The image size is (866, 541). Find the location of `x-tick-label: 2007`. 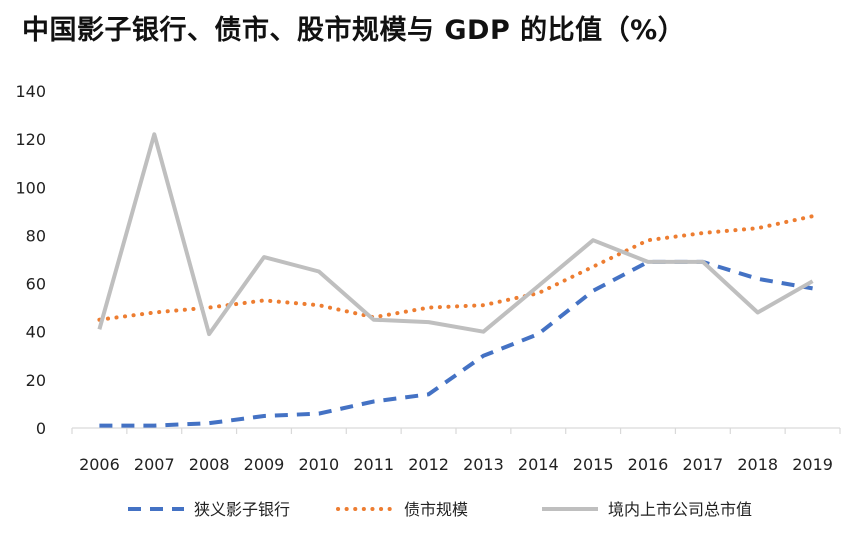

x-tick-label: 2007 is located at coordinates (154, 464).